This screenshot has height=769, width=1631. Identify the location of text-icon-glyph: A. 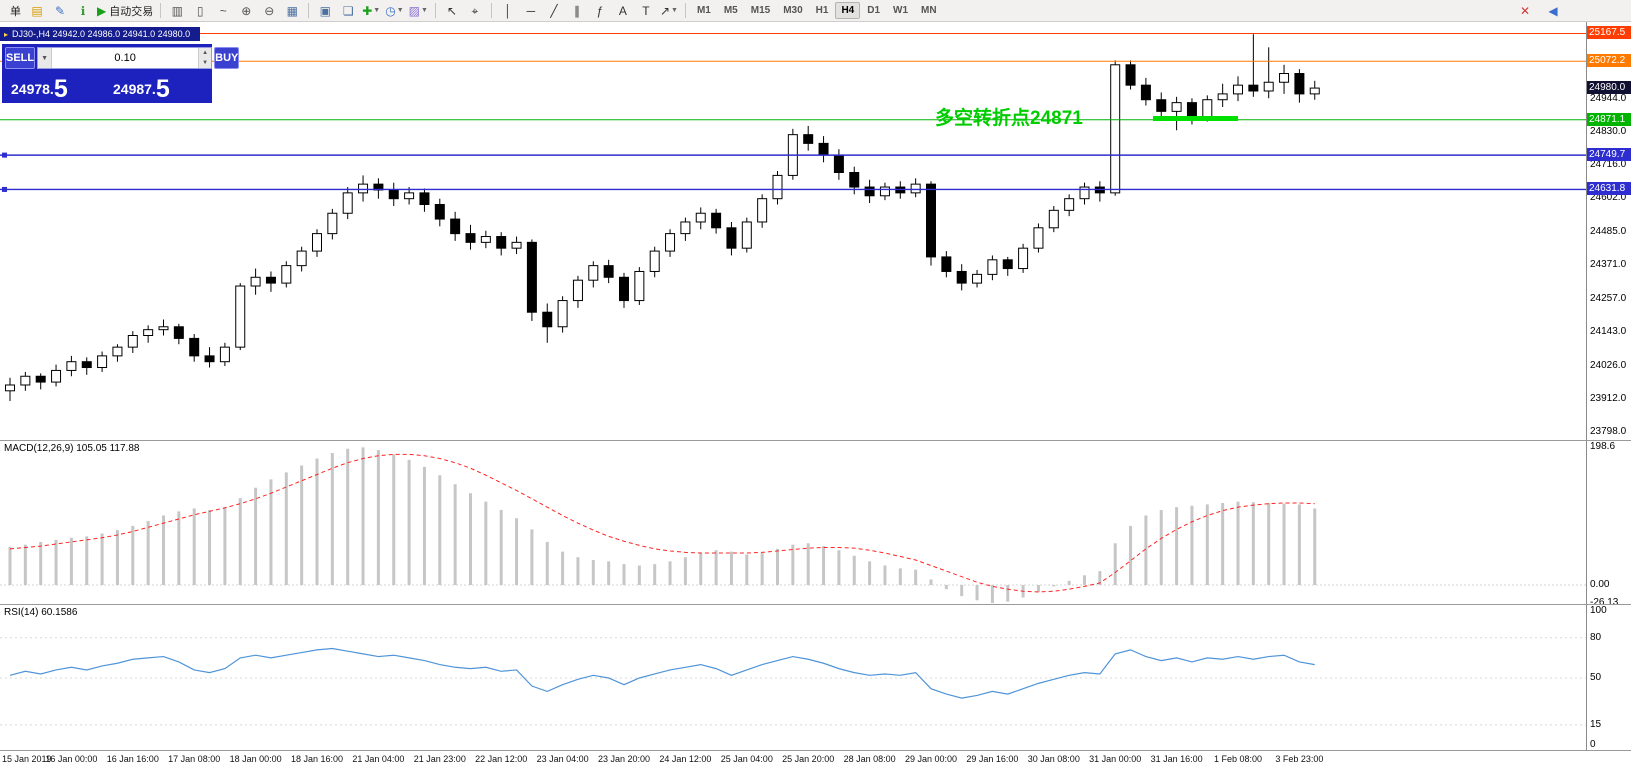
(622, 10).